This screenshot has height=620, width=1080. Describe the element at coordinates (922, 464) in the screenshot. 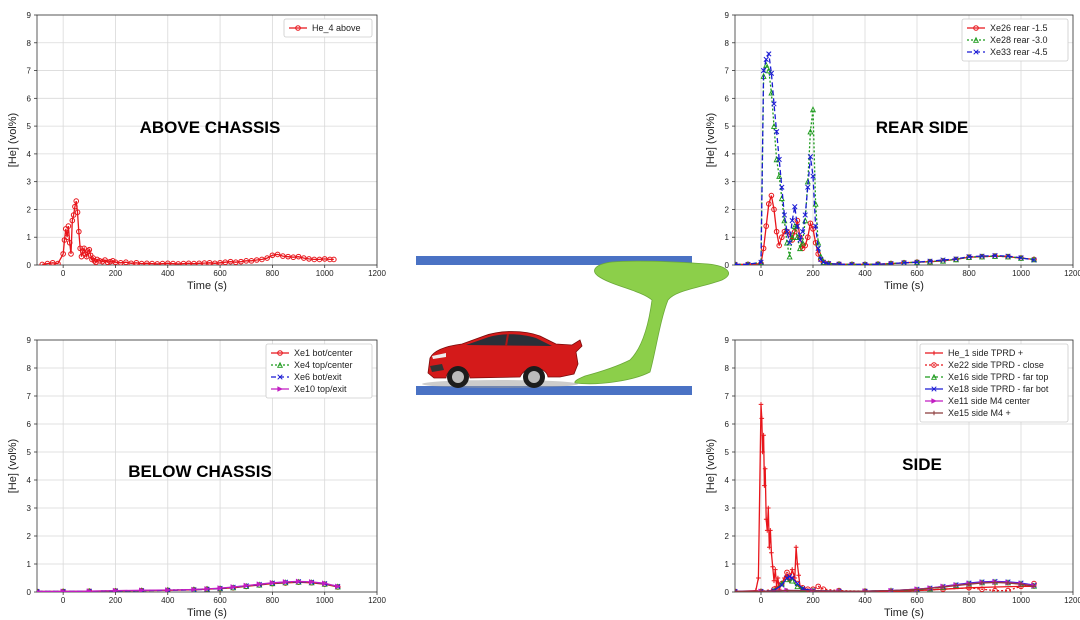

I see `region-label: SIDE` at that location.